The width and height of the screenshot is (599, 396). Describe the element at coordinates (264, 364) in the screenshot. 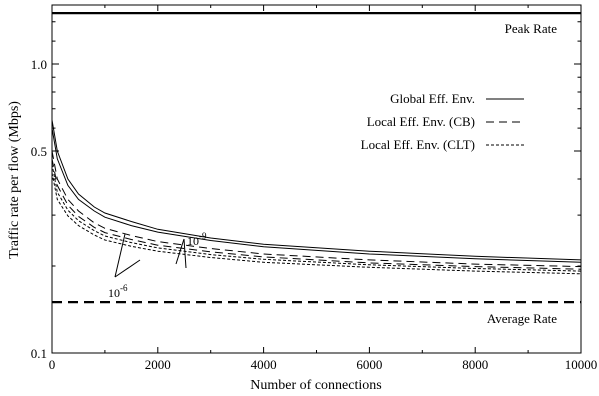

I see `x-tick-label: 4000` at that location.